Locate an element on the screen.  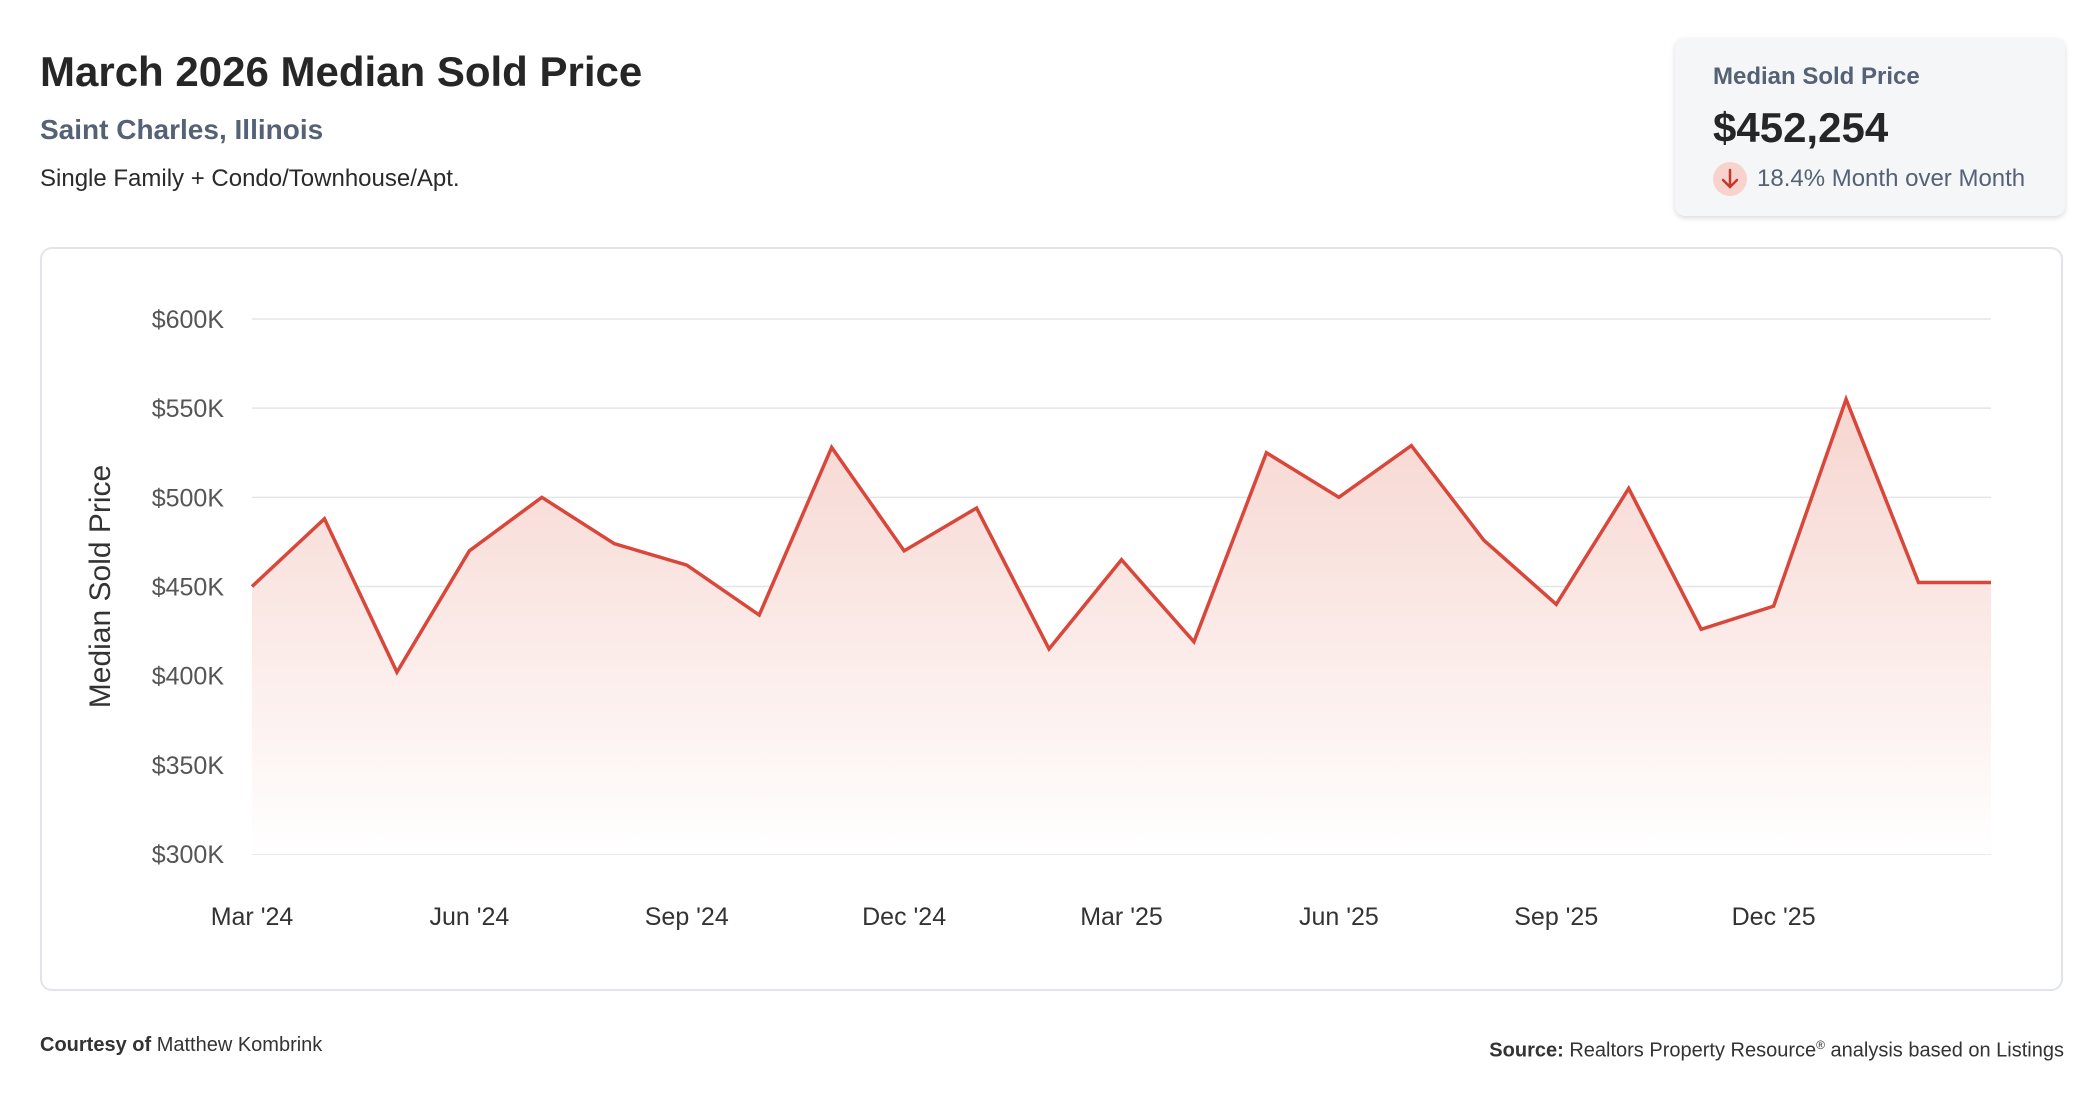
x-tick-label: Sep '24 is located at coordinates (687, 917).